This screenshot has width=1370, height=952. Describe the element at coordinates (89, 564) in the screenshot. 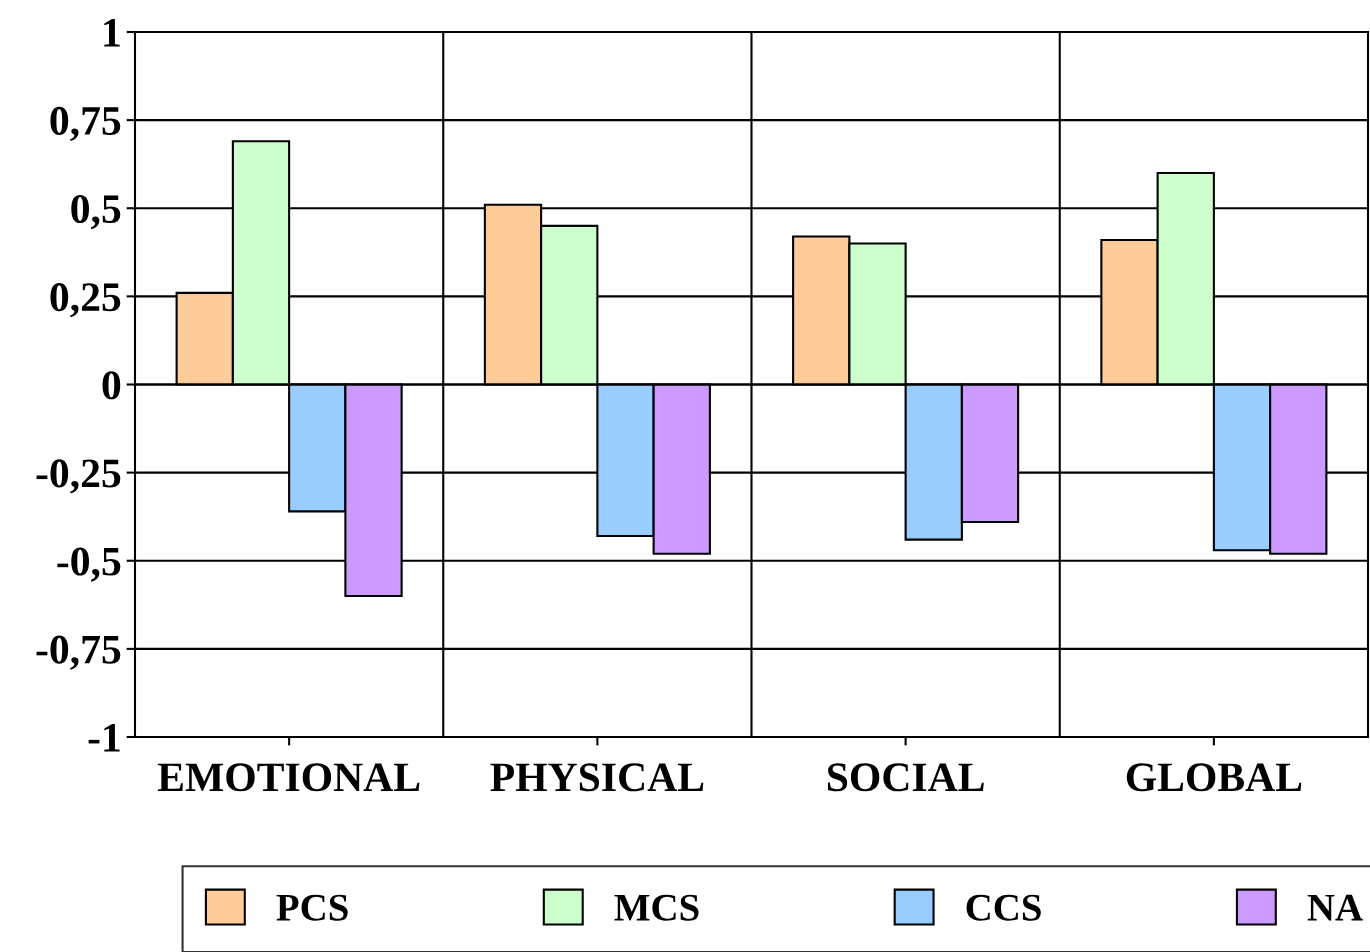

I see `y-tick-label: -0,5` at that location.